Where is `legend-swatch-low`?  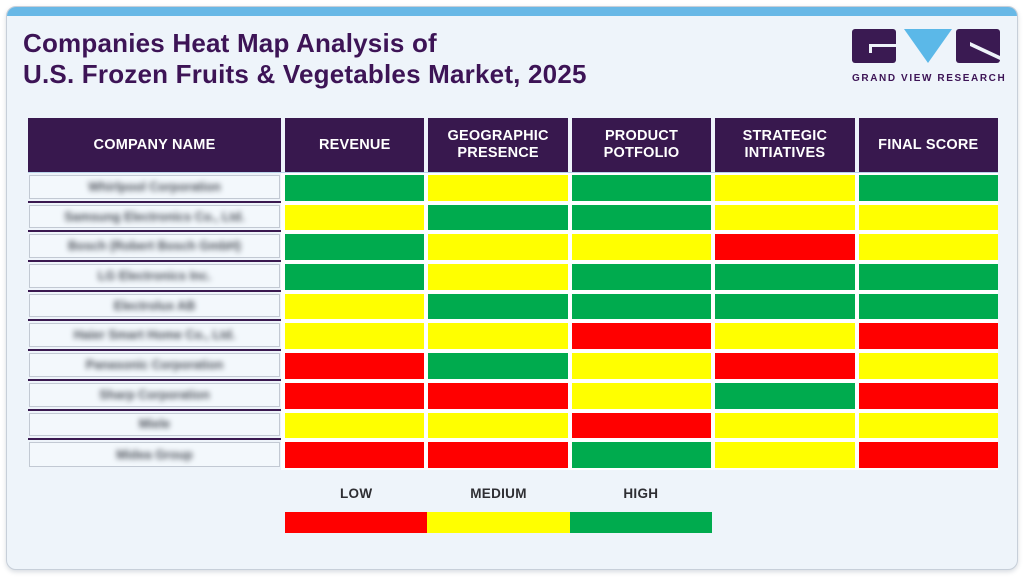 legend-swatch-low is located at coordinates (356, 522).